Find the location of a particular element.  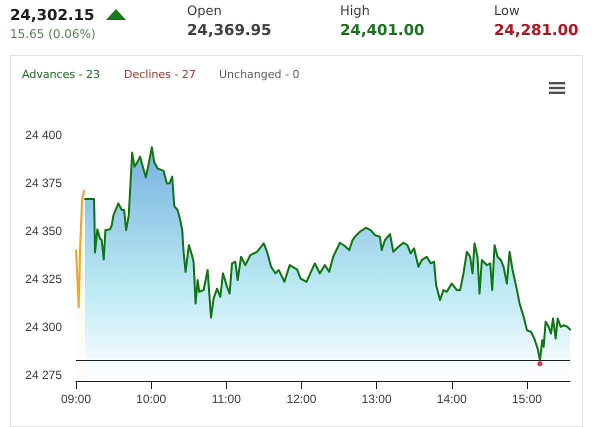

chart-subtitle: 15.65 (0.06%) is located at coordinates (53, 34).